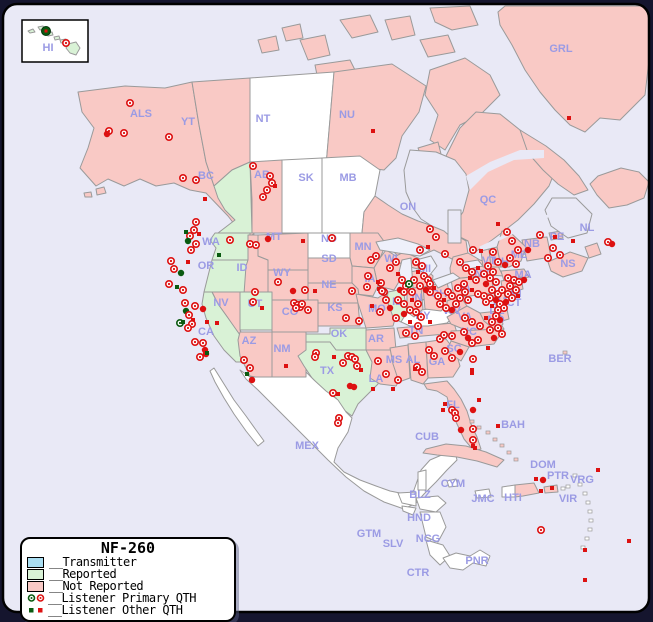  What do you see at coordinates (362, 247) in the screenshot?
I see `map-label-mn: MN` at bounding box center [362, 247].